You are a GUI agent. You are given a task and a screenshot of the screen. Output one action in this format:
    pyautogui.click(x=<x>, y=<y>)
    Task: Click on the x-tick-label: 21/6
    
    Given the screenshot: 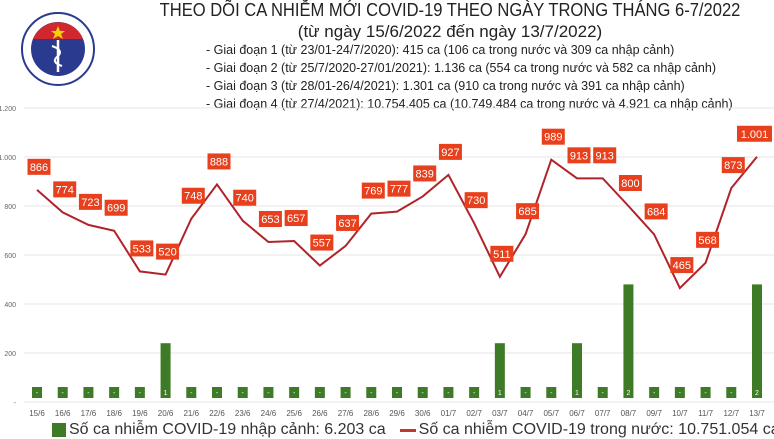 What is the action you would take?
    pyautogui.click(x=191, y=413)
    